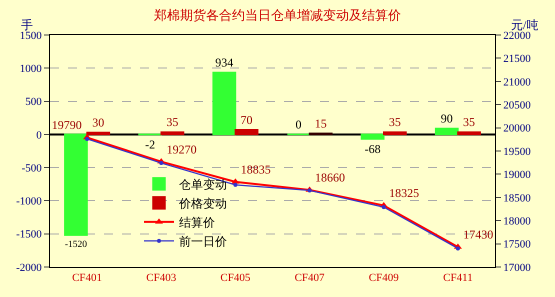 Image resolution: width=555 pixels, height=297 pixels. What do you see at coordinates (298, 124) in the screenshot?
I see `data-label: 0` at bounding box center [298, 124].